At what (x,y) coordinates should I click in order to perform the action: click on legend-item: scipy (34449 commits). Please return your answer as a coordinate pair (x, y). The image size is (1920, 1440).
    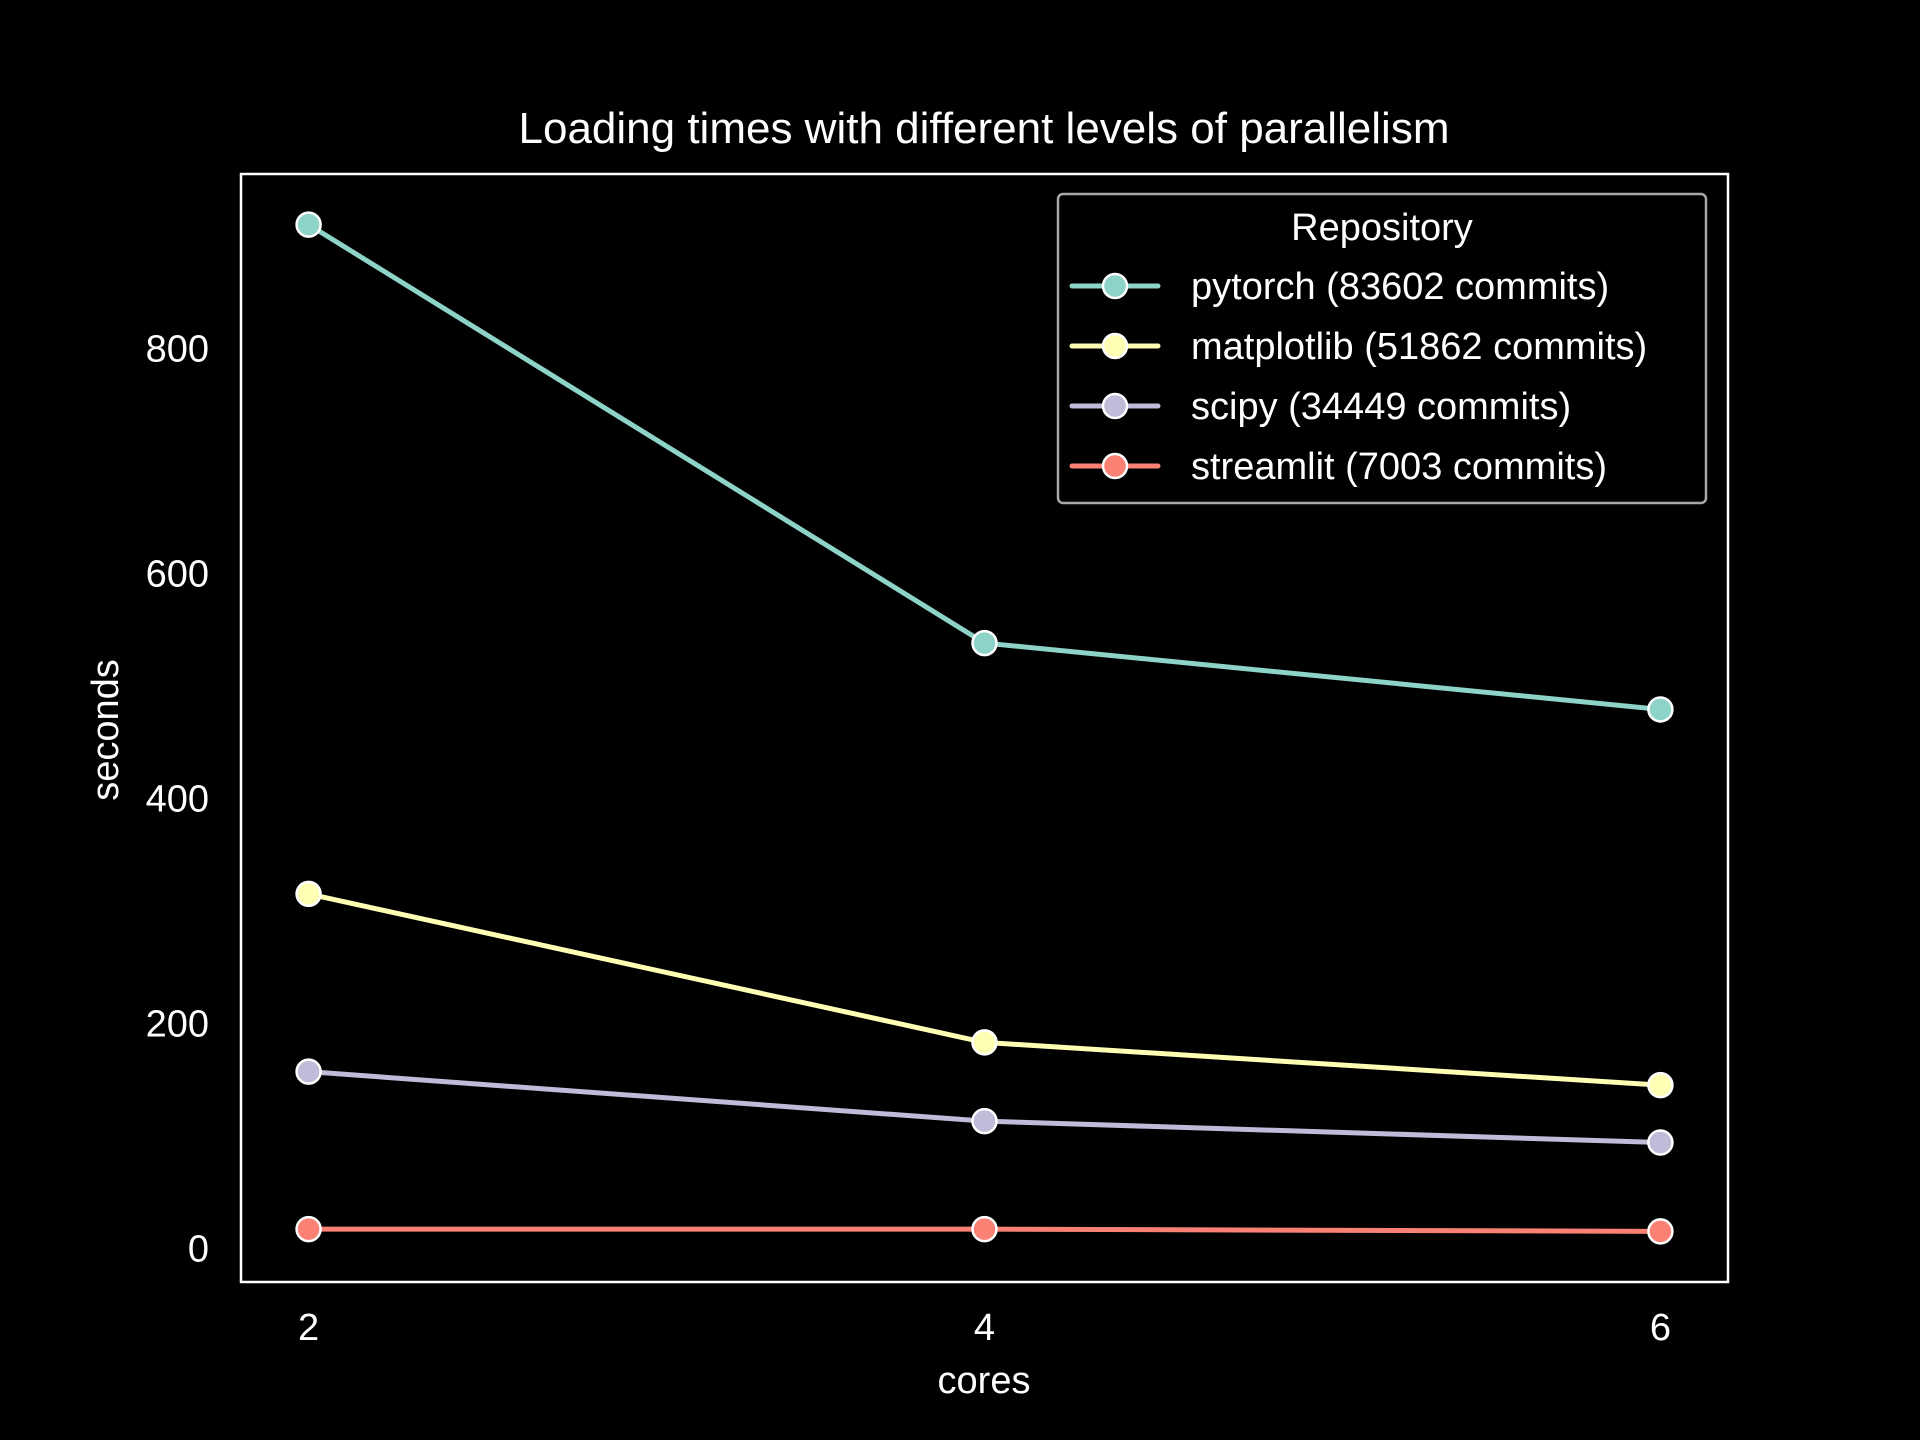
    Looking at the image, I should click on (1320, 407).